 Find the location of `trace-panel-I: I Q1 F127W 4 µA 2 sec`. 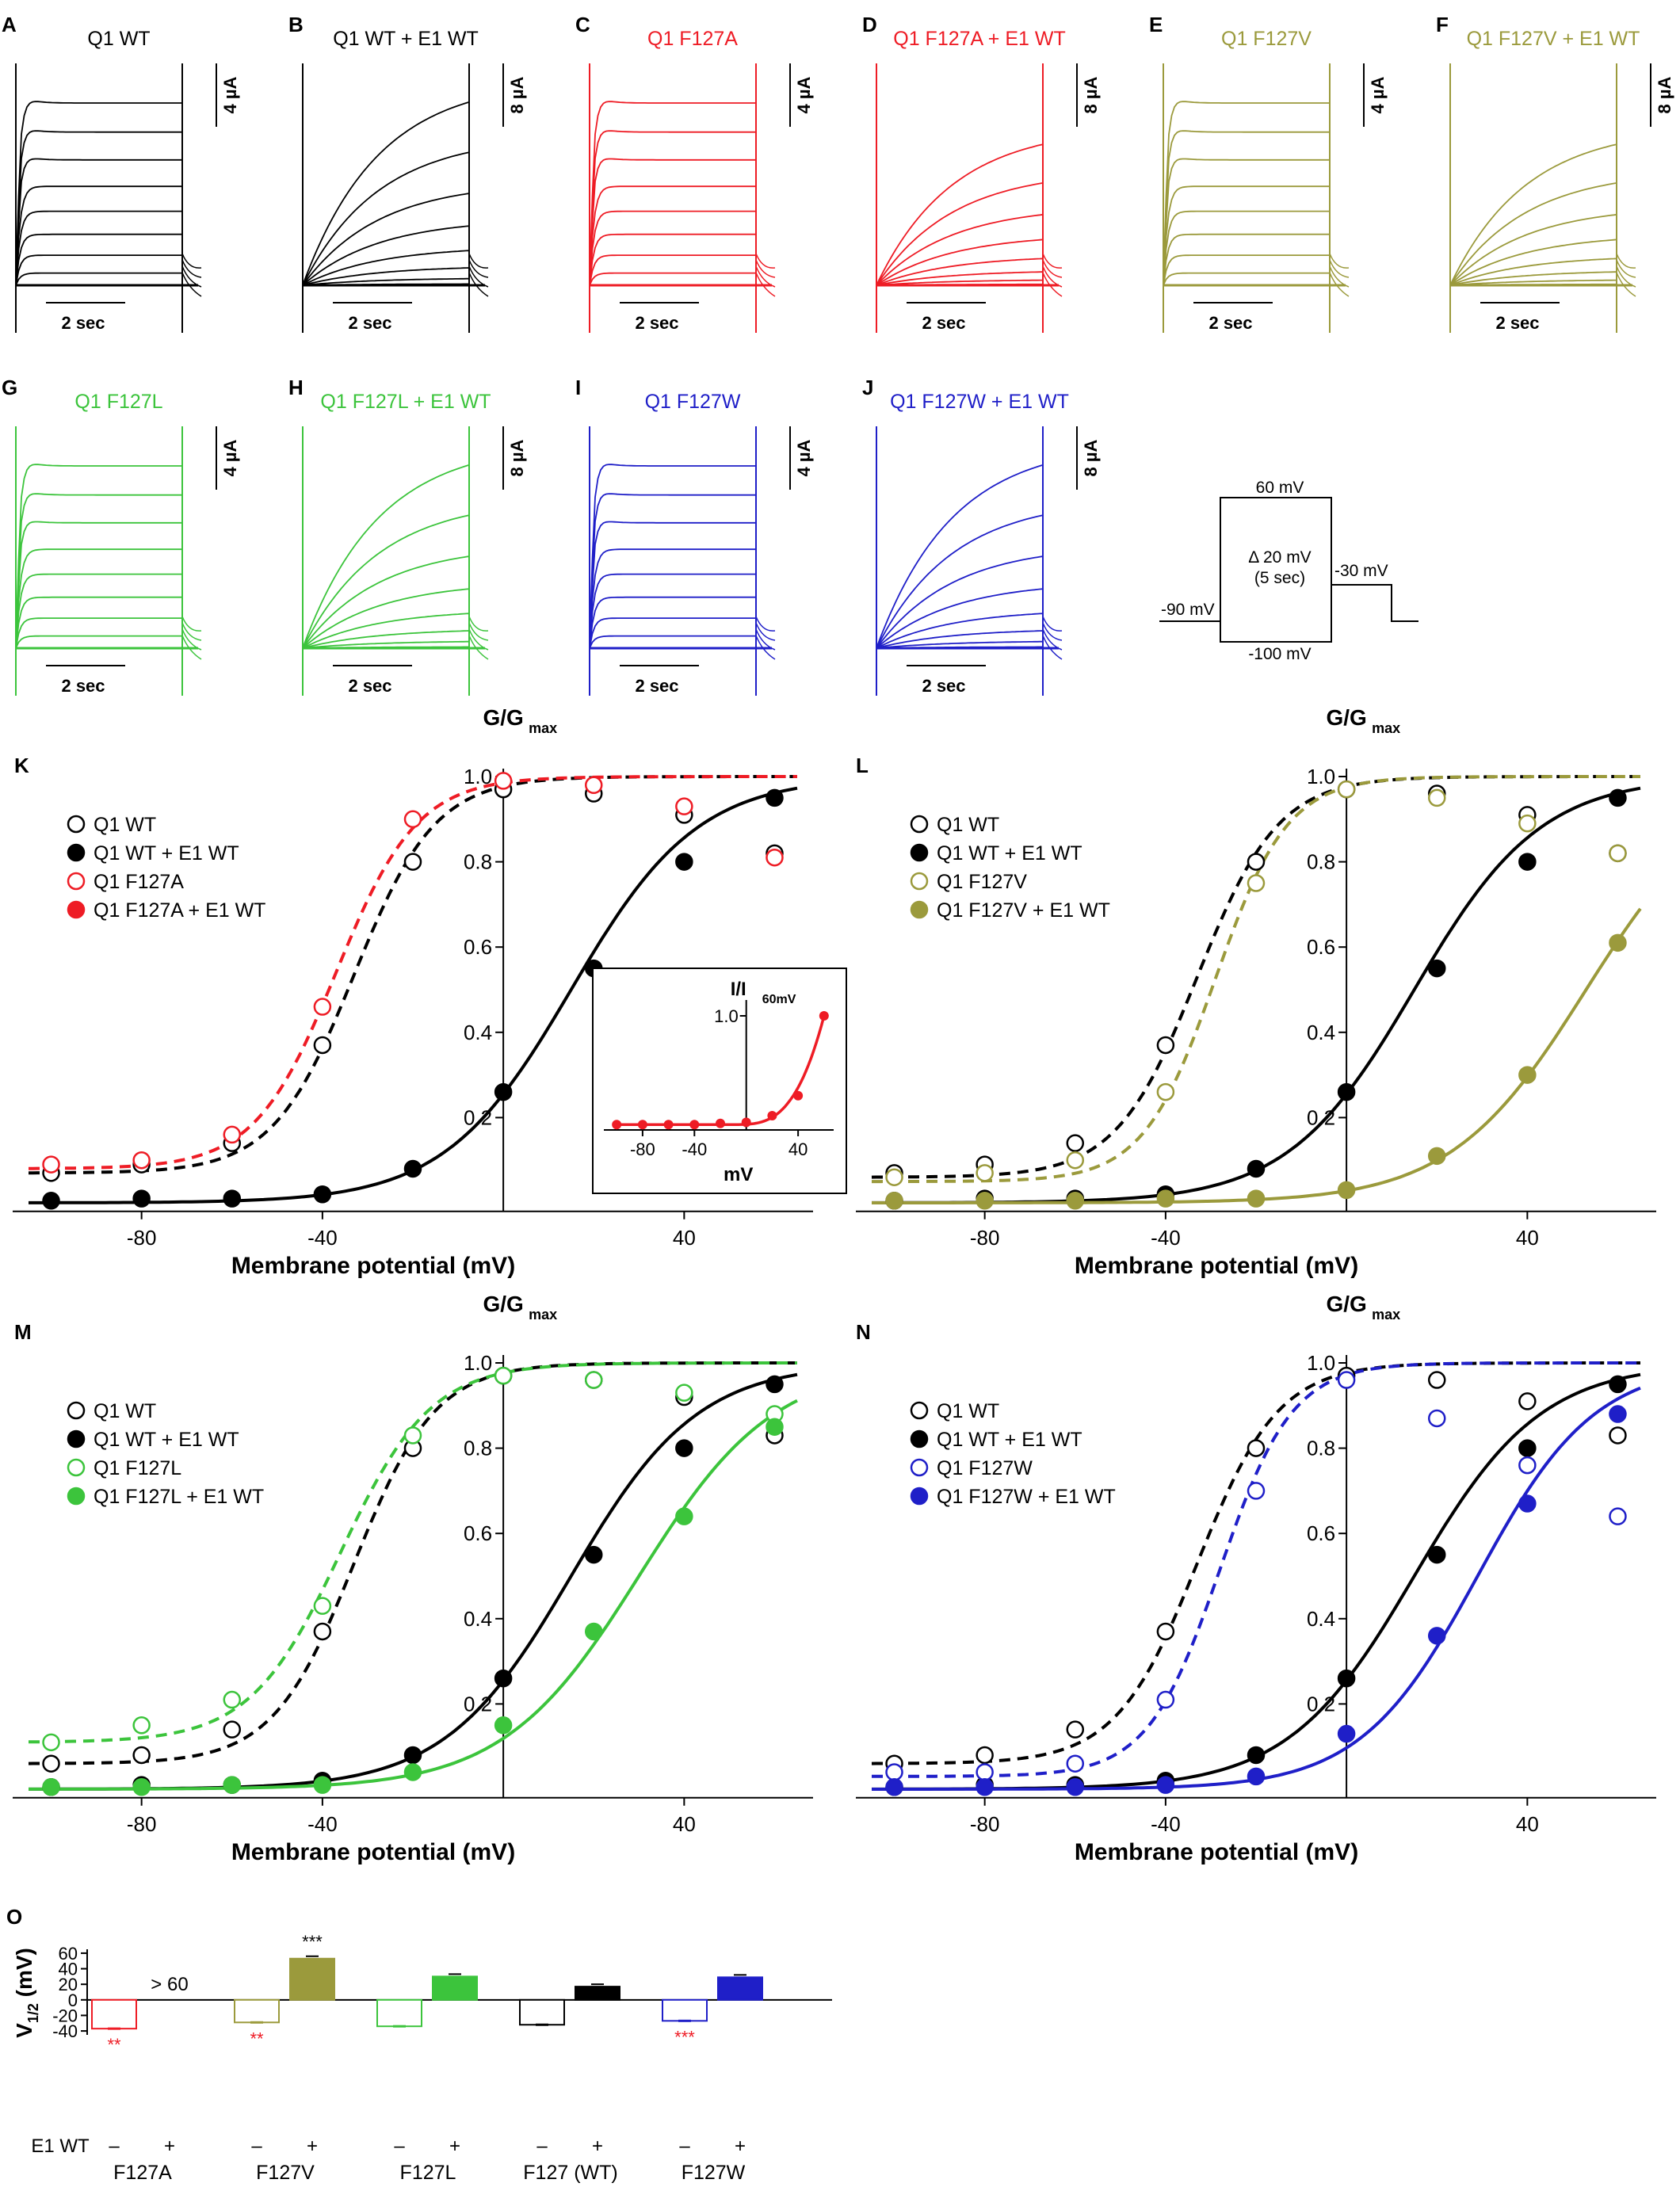

trace-panel-I: I Q1 F127W 4 µA 2 sec is located at coordinates (694, 536).